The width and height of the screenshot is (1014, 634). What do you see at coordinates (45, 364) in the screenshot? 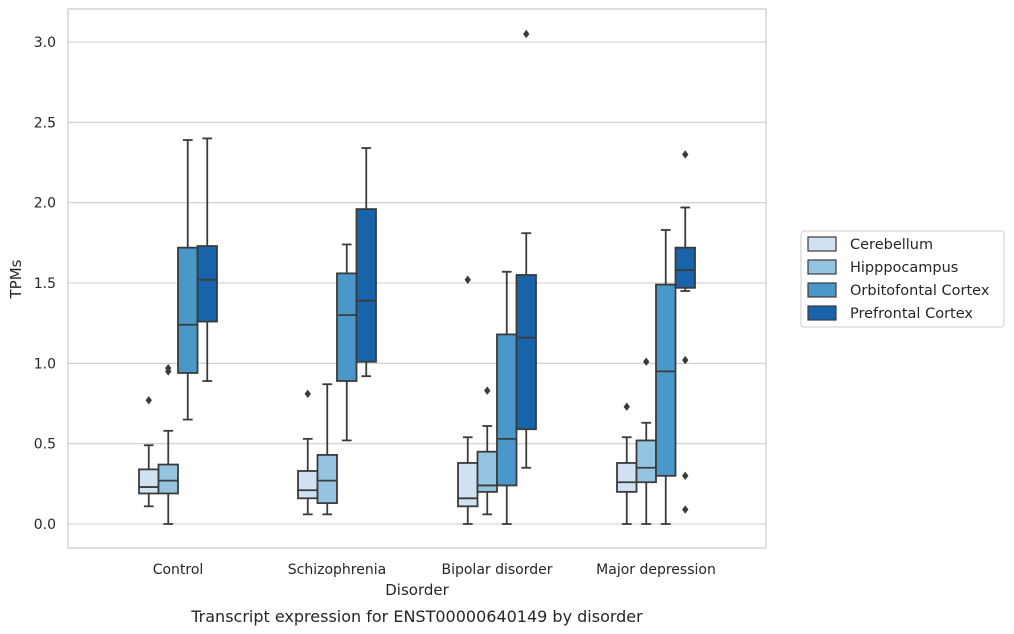
I see `y-tick-label: 1.0` at bounding box center [45, 364].